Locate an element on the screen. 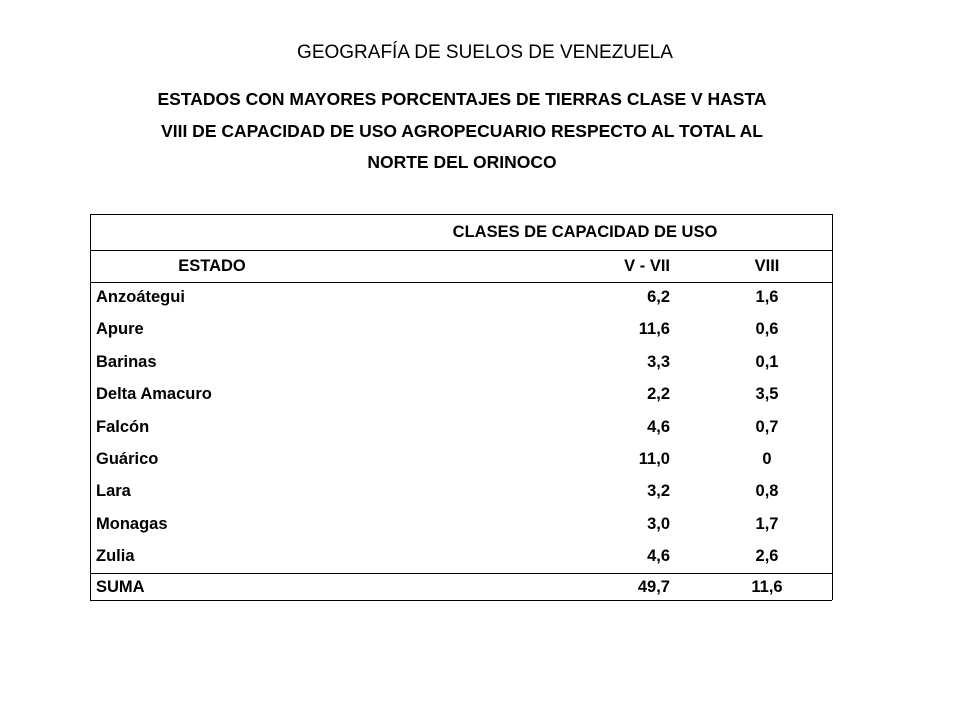 This screenshot has width=960, height=720. row-value: 3,2 is located at coordinates (658, 491).